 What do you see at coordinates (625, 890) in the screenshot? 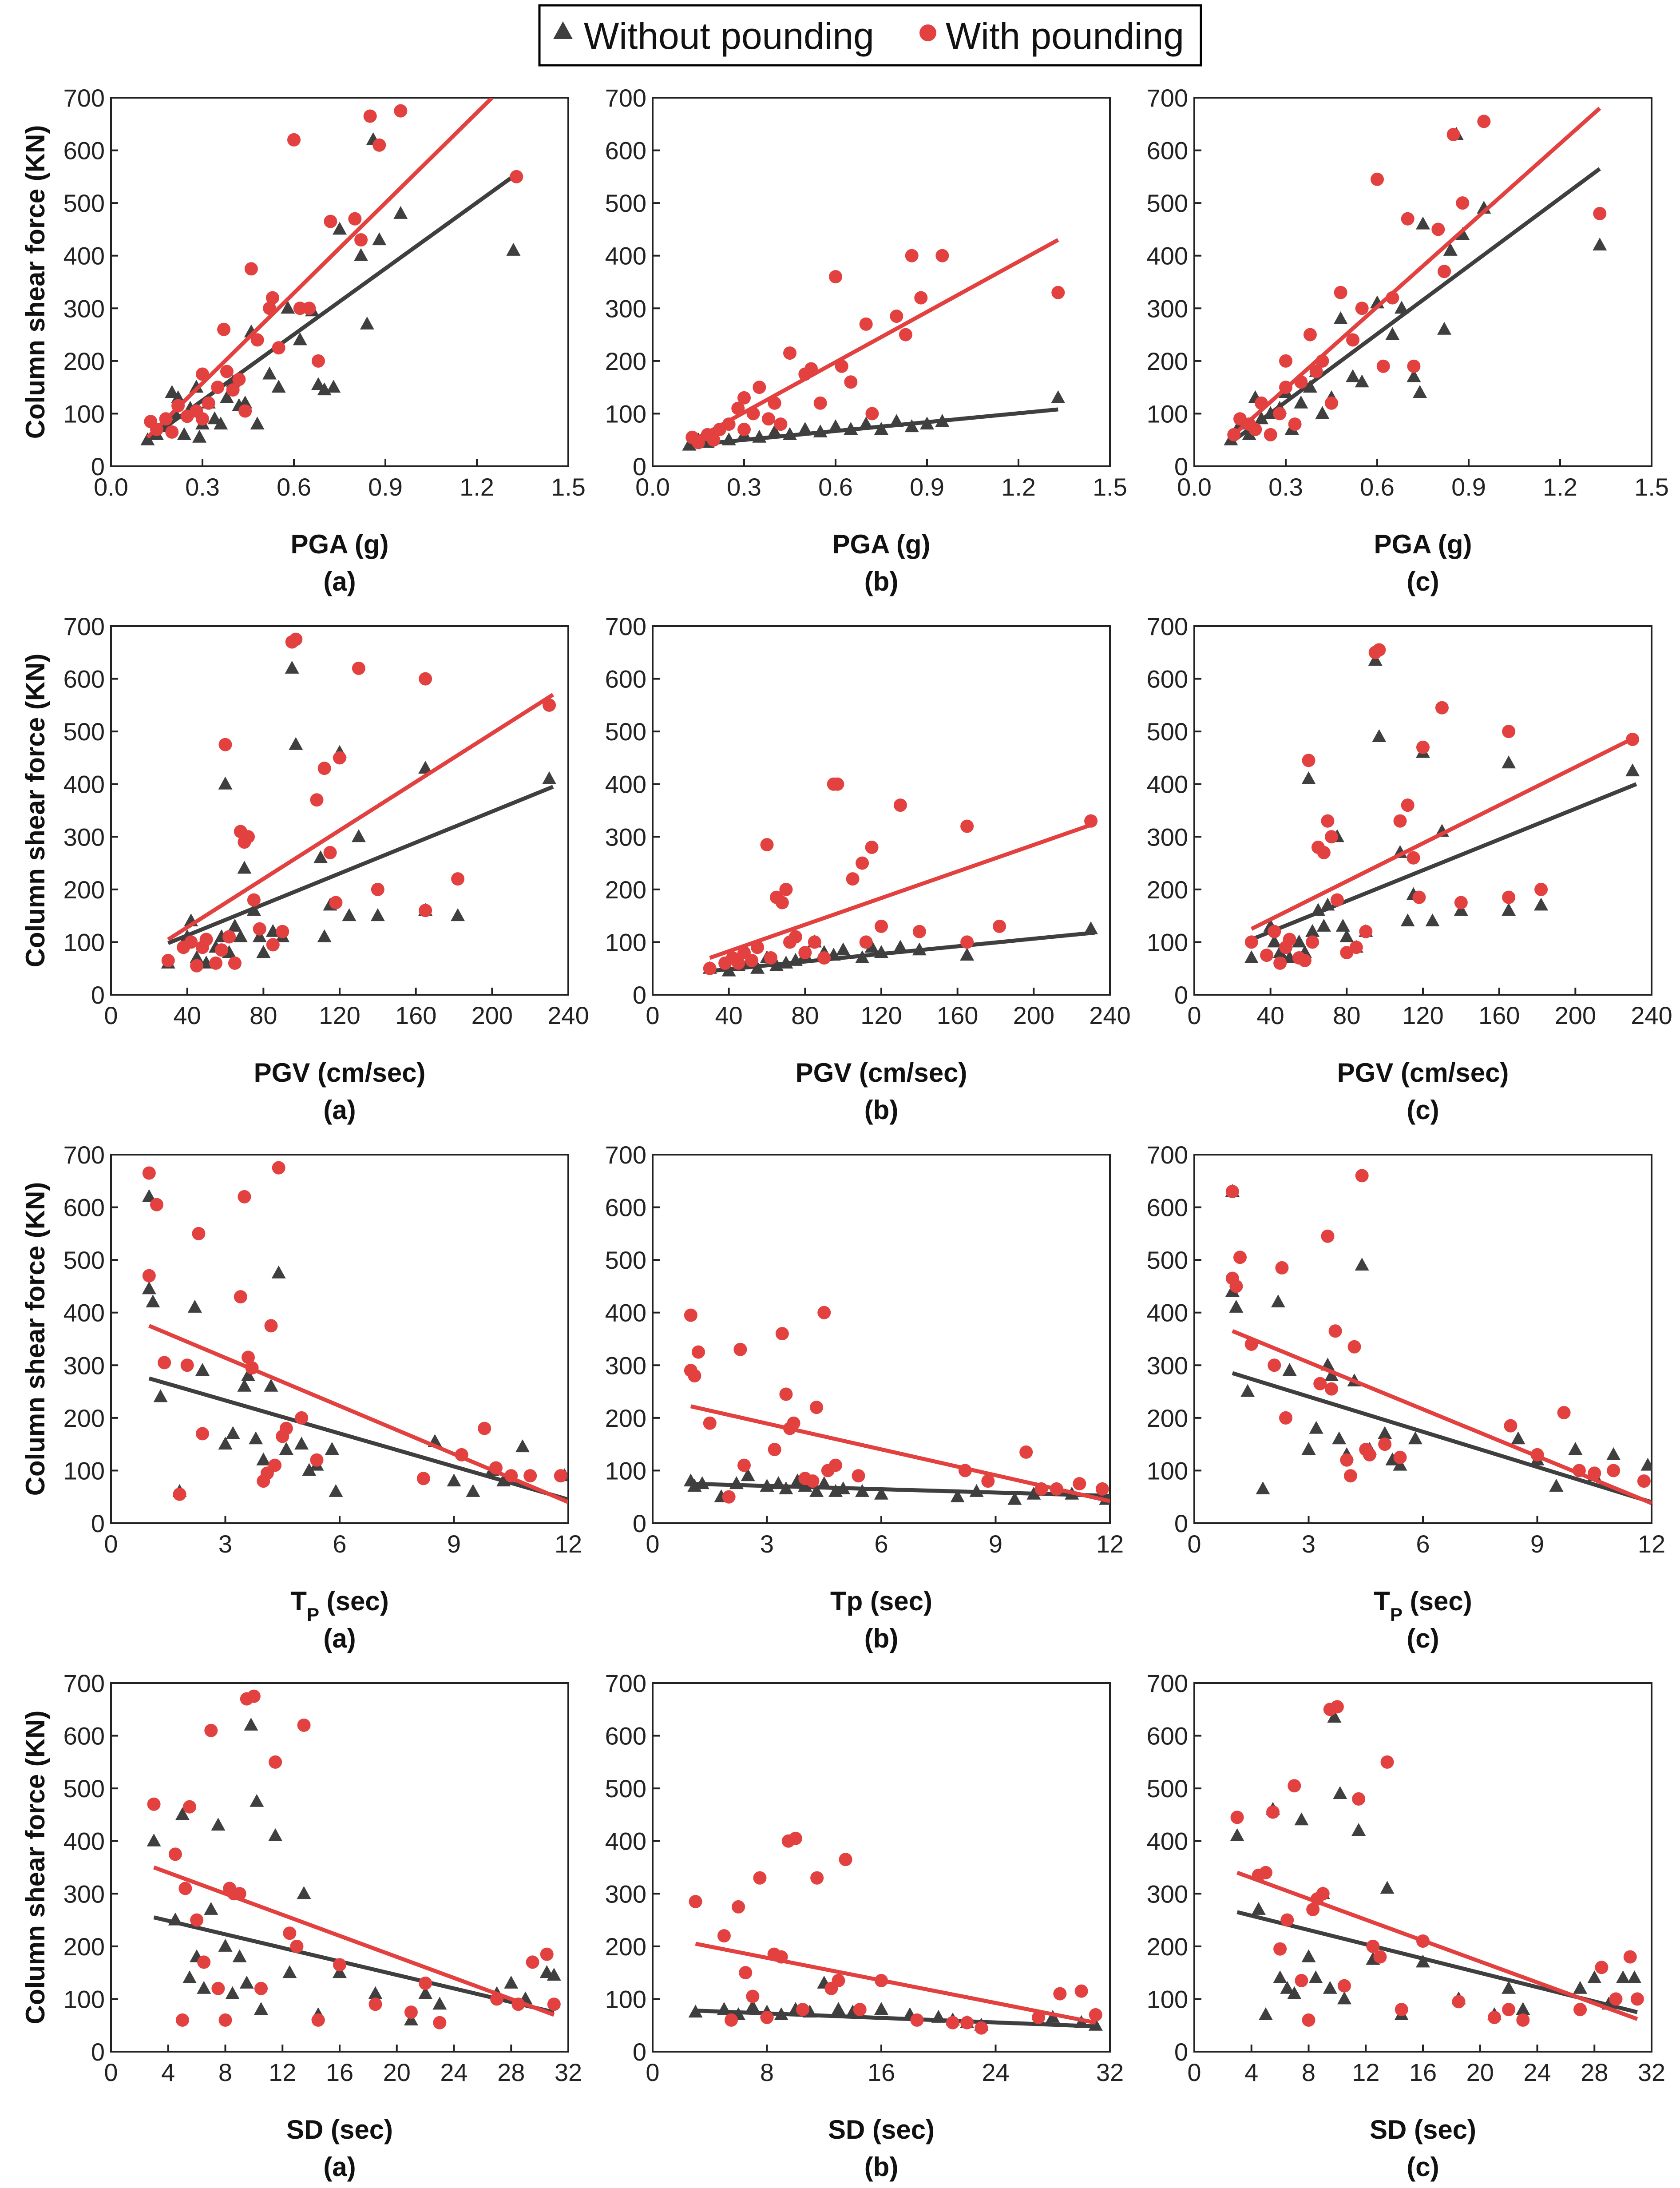
I see `y-tick-label: 200` at bounding box center [625, 890].